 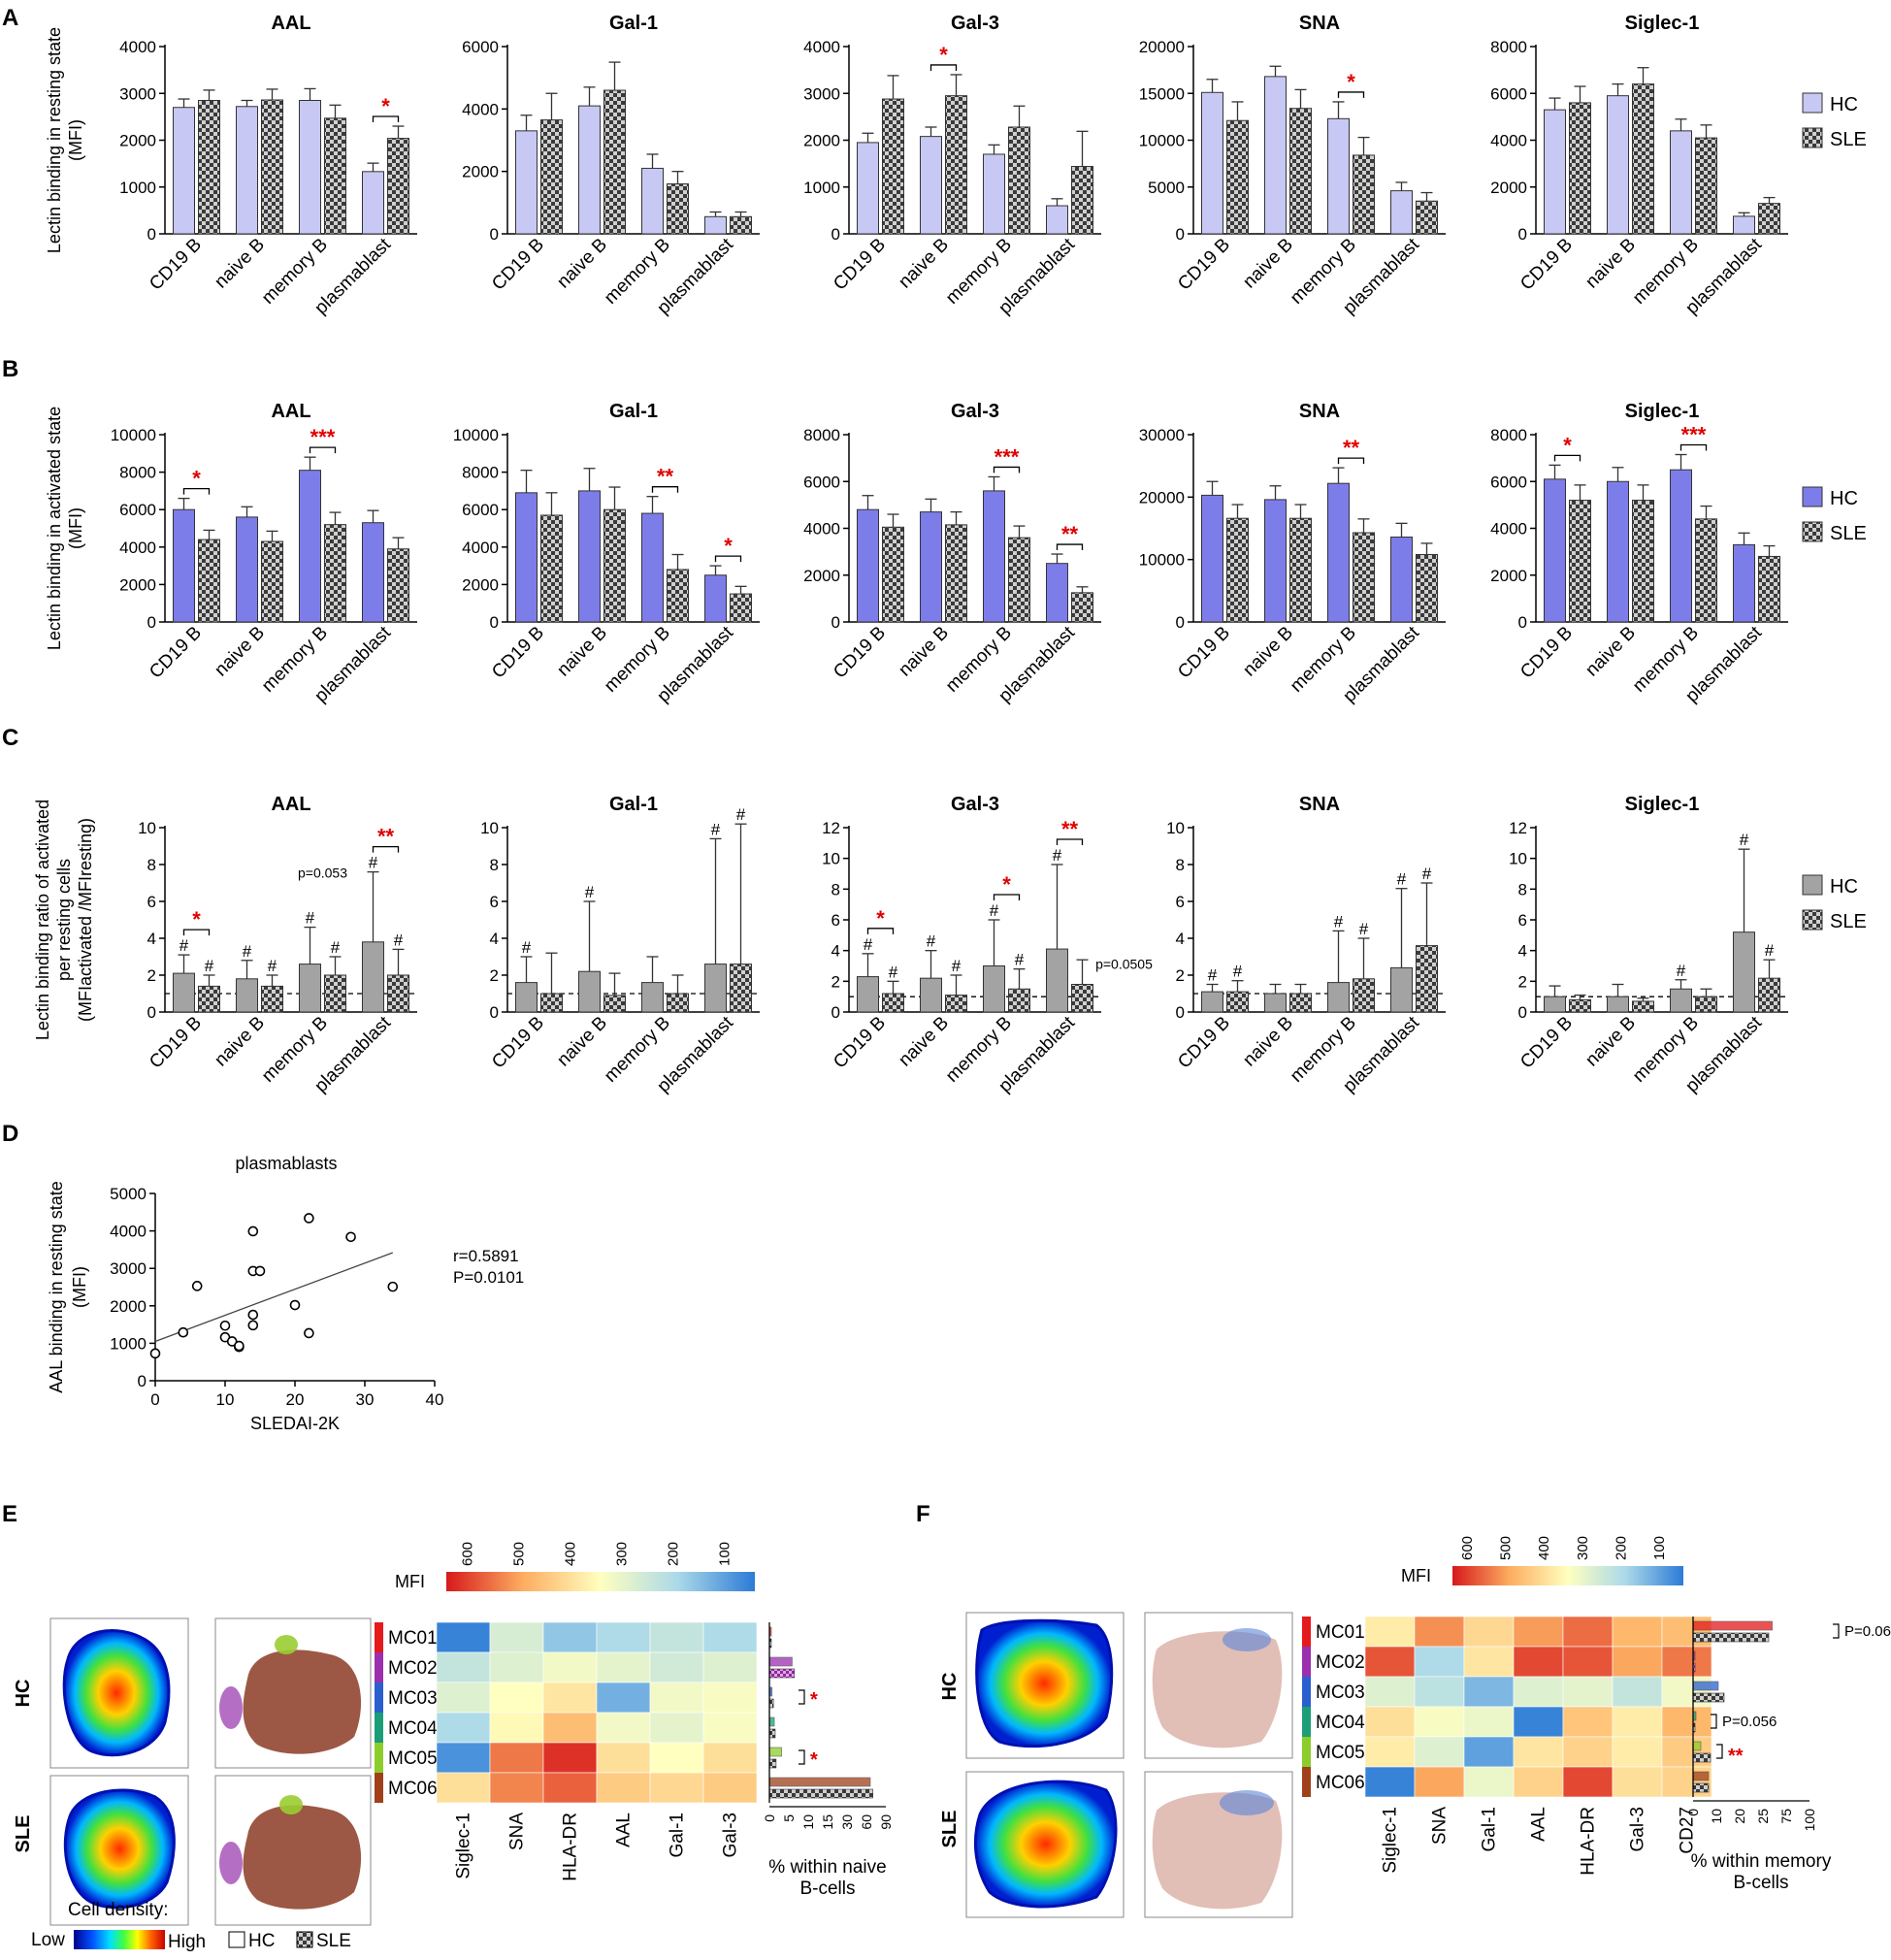 What do you see at coordinates (1867, 1631) in the screenshot?
I see `p-value-annotation: P=0.065` at bounding box center [1867, 1631].